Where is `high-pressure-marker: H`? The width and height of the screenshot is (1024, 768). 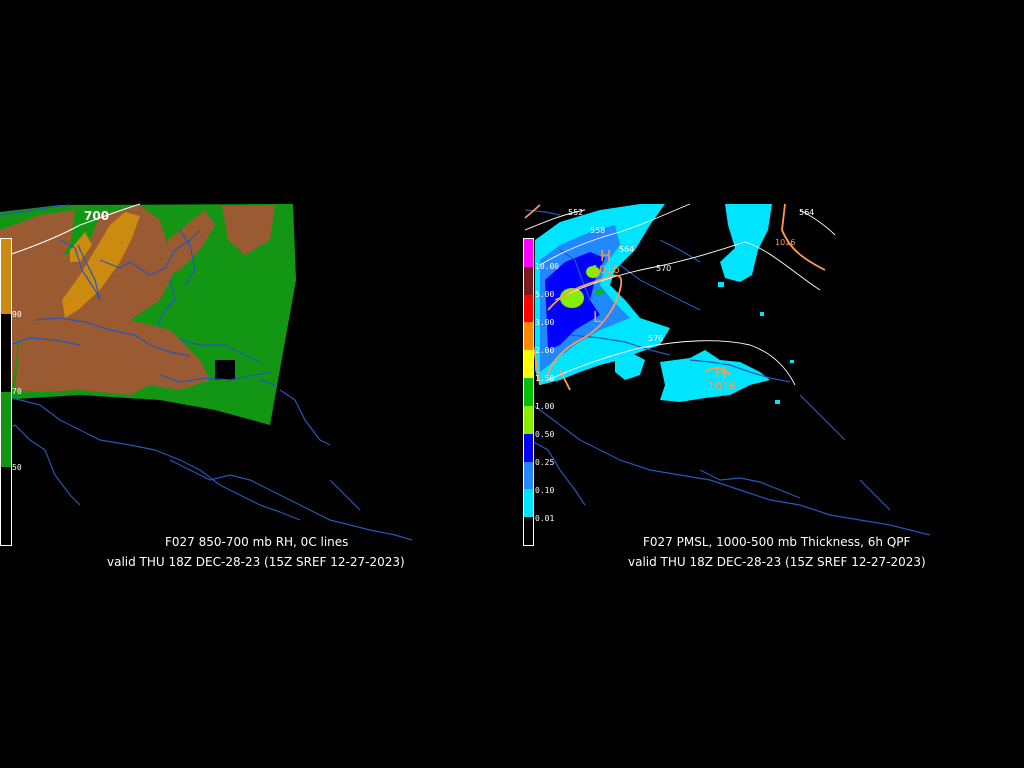 high-pressure-marker: H is located at coordinates (605, 256).